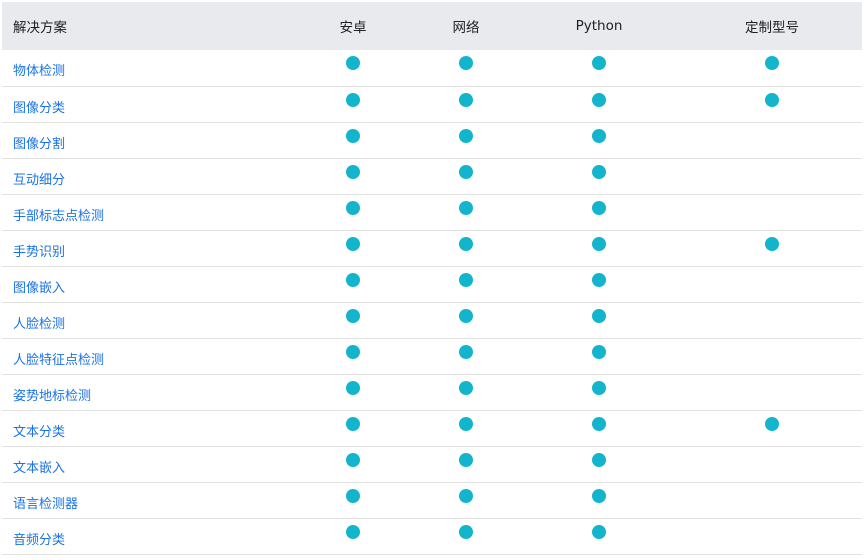 Image resolution: width=868 pixels, height=560 pixels. Describe the element at coordinates (146, 140) in the screenshot. I see `solution-name-cell: 图像分割` at that location.